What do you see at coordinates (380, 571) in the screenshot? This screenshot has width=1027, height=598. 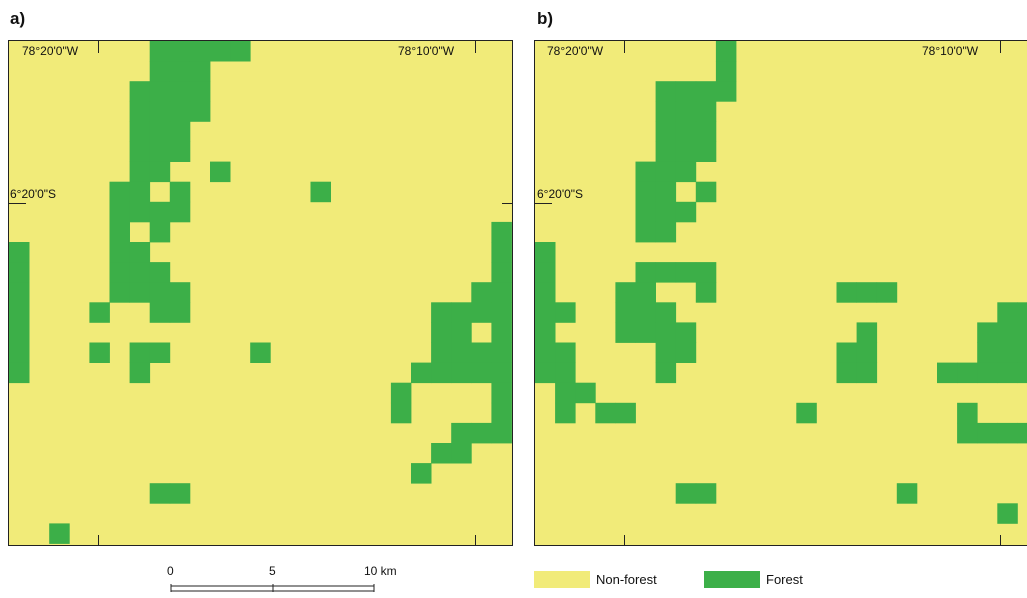 I see `scale-label-10km: 10 km` at bounding box center [380, 571].